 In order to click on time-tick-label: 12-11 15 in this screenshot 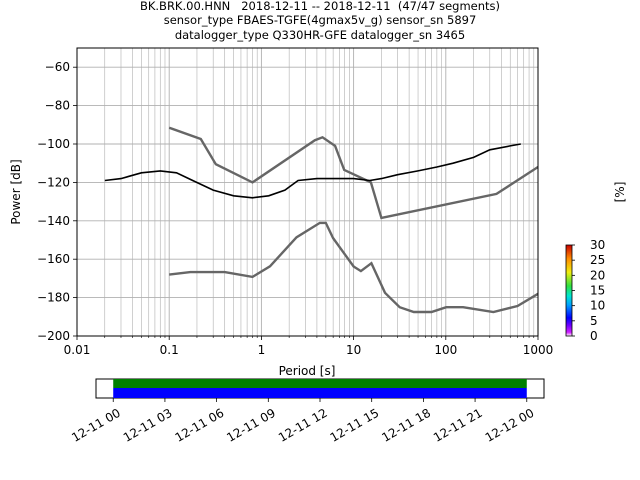, I will do `click(355, 425)`.